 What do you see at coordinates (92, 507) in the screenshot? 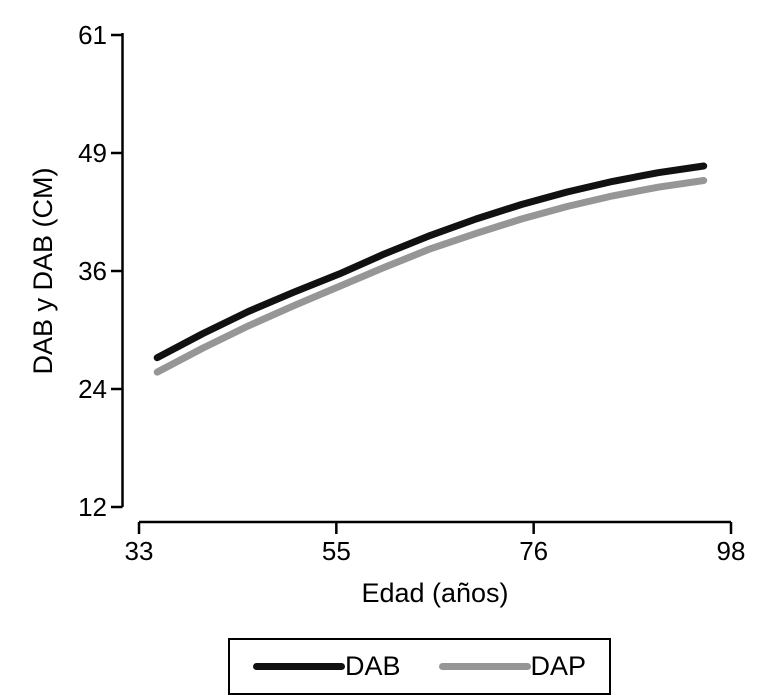
I see `y-tick-label: 12` at bounding box center [92, 507].